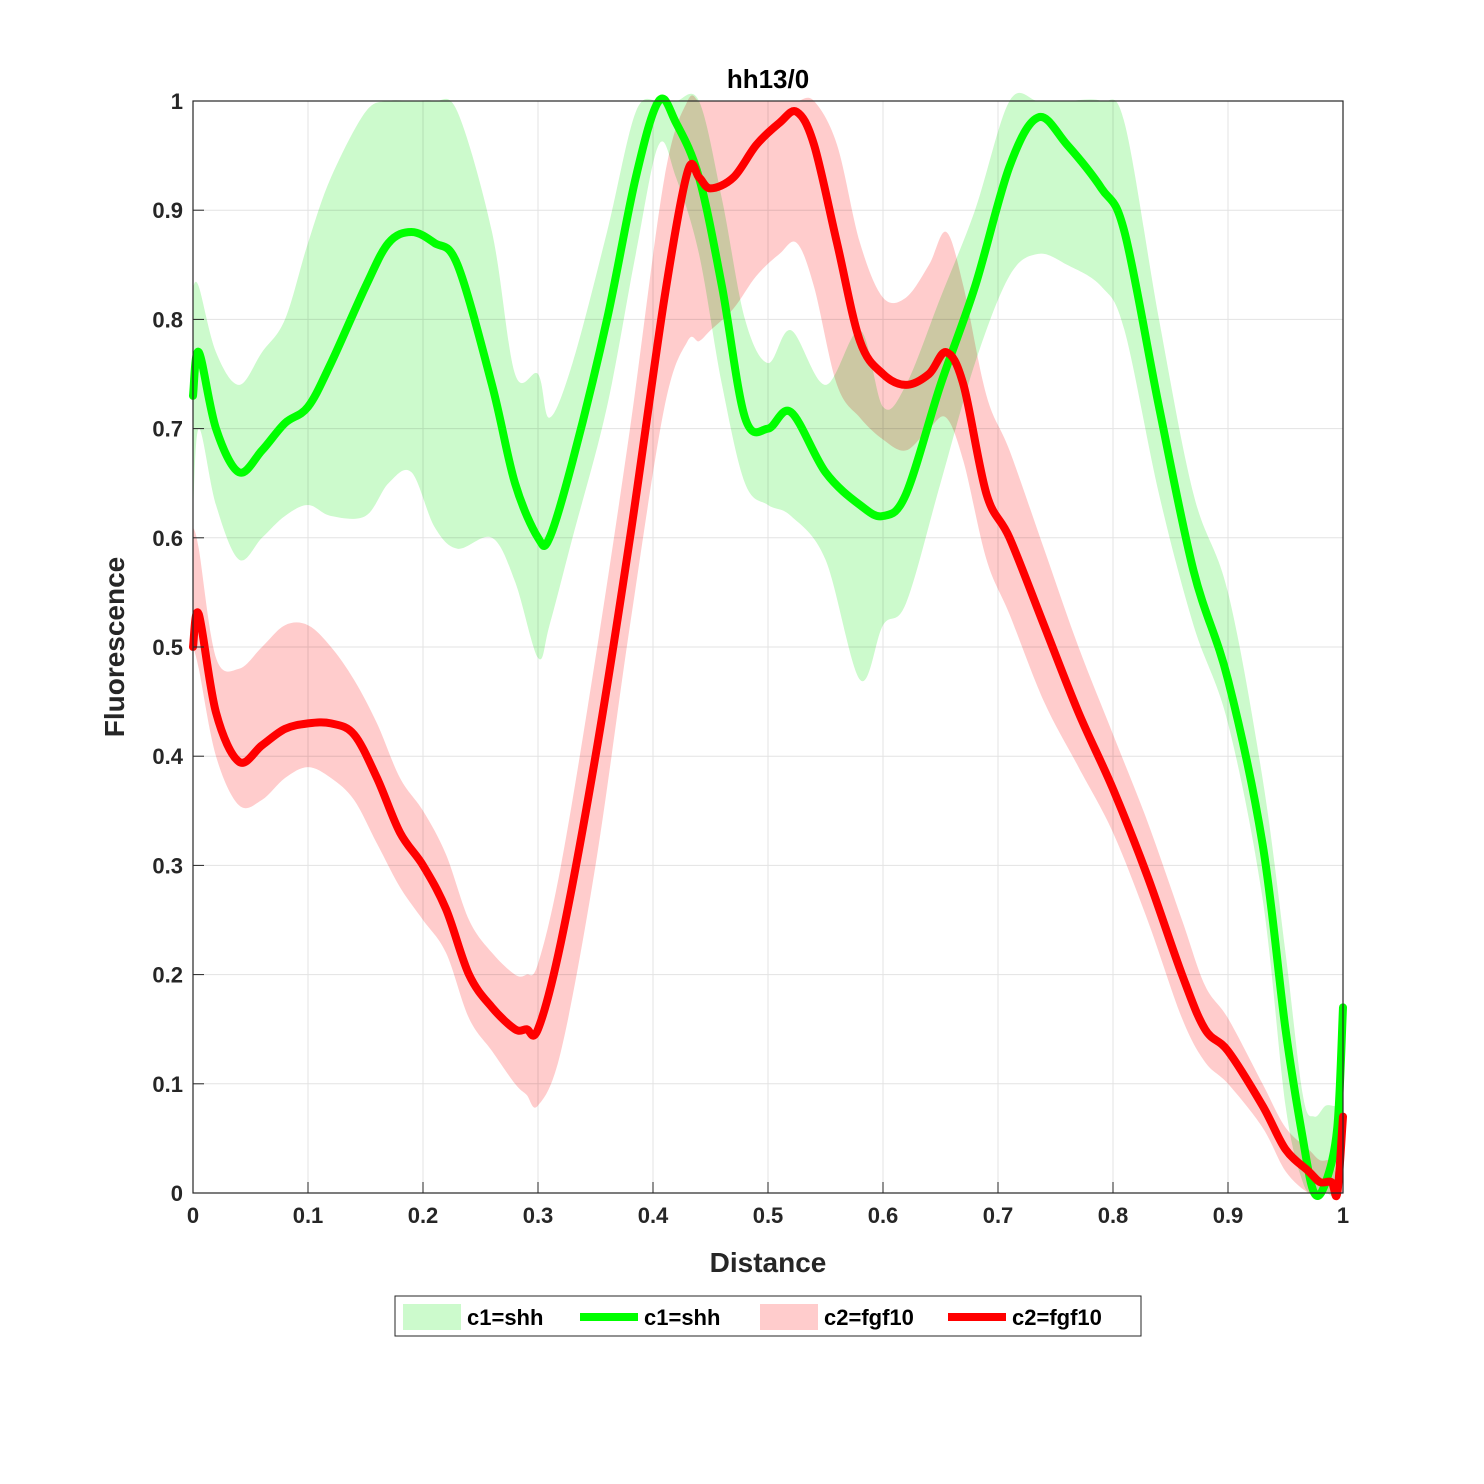 The width and height of the screenshot is (1484, 1484). I want to click on x-tick-label: 0.4, so click(653, 1215).